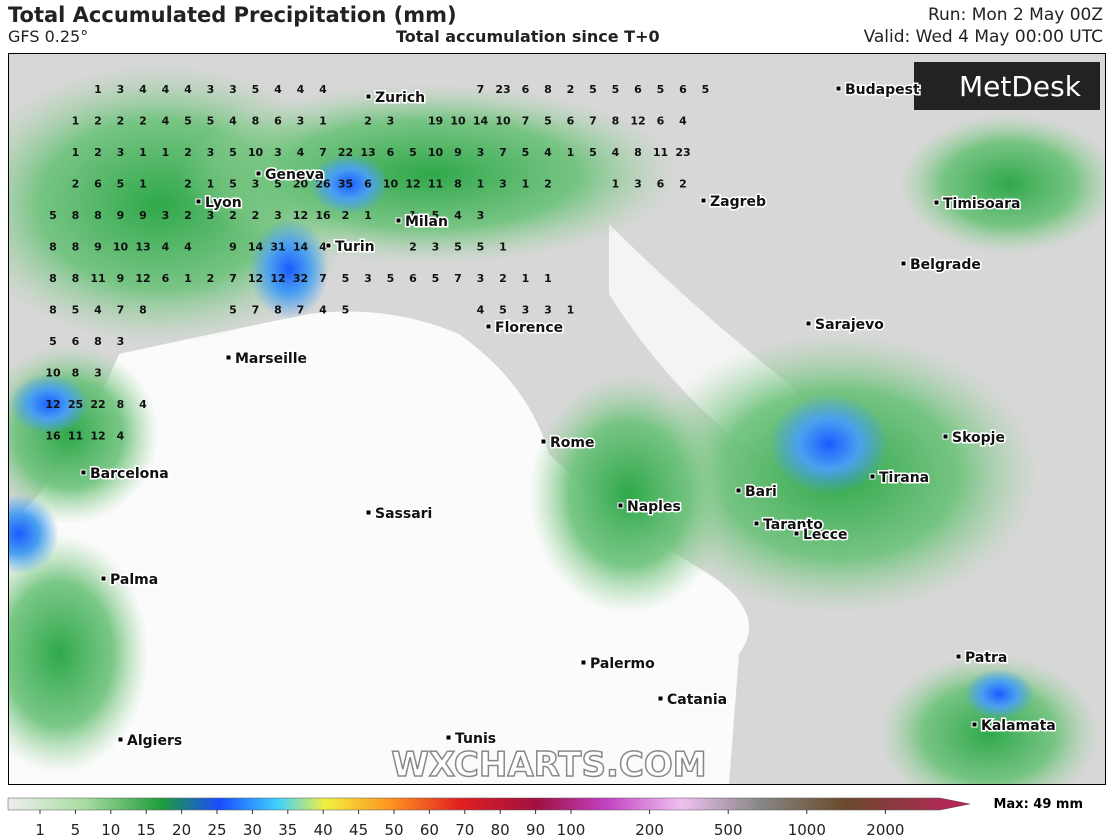  What do you see at coordinates (358, 830) in the screenshot?
I see `colorbar-label: 45` at bounding box center [358, 830].